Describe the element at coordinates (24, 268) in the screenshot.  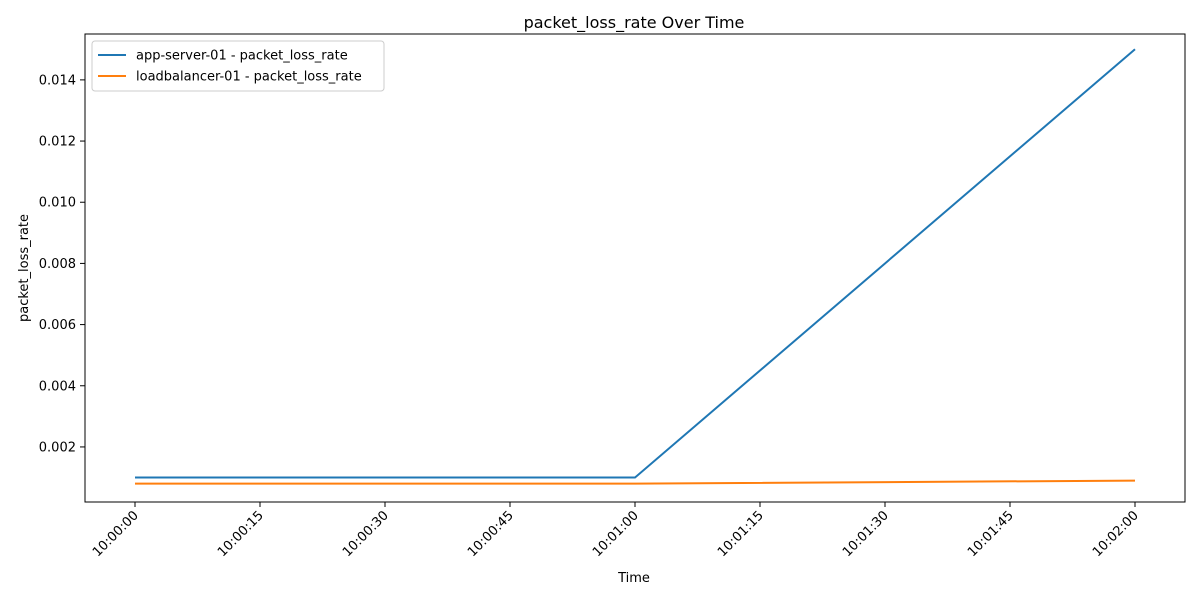
I see `y-axis-label: packet_loss_rate` at that location.